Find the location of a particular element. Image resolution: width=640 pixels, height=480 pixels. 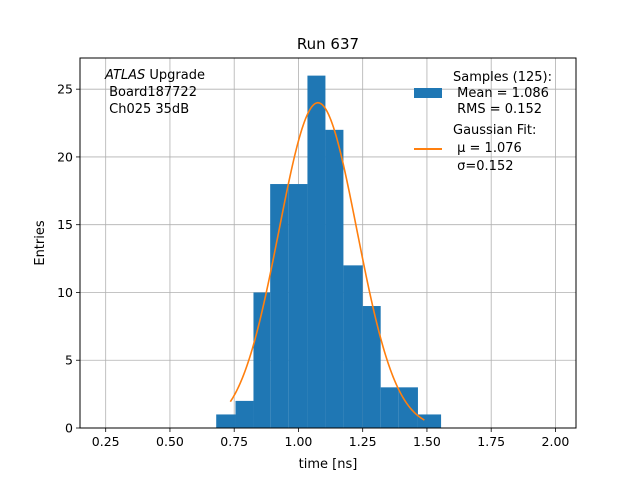

legend-samples-patch is located at coordinates (428, 93).